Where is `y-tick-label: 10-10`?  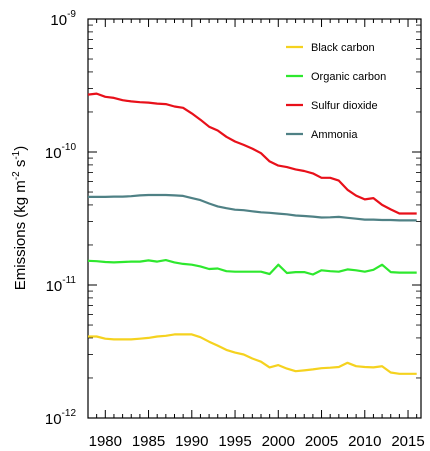 y-tick-label: 10-10 is located at coordinates (61, 152).